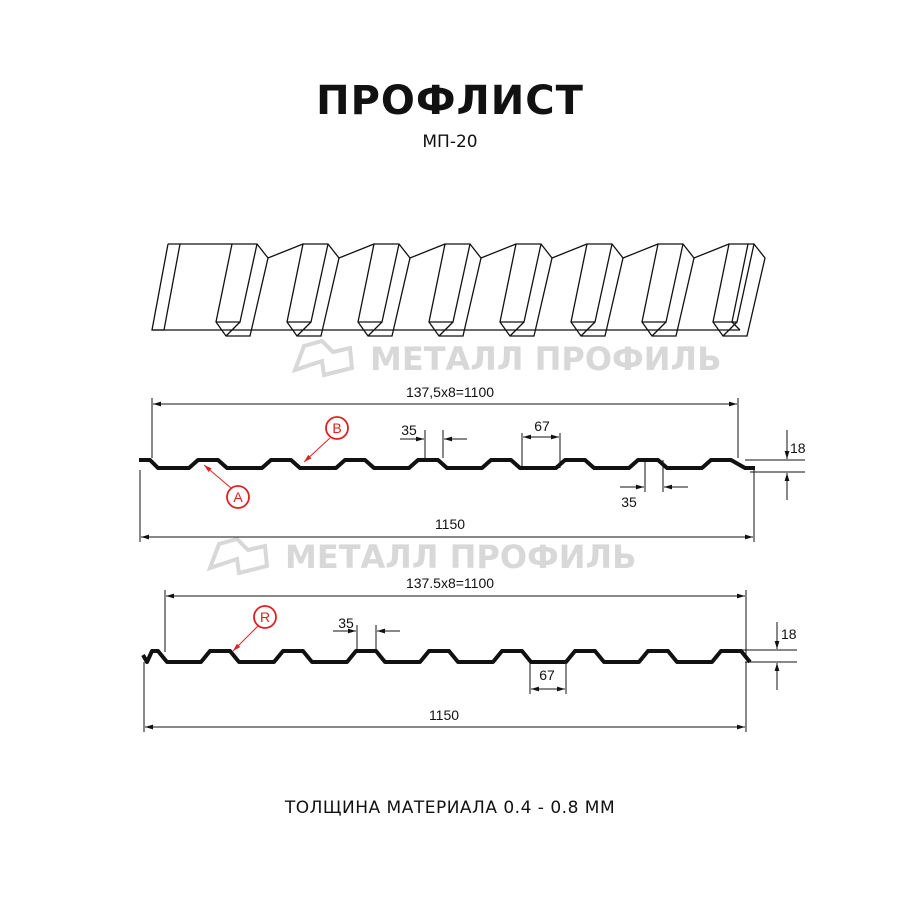  What do you see at coordinates (317, 450) in the screenshot?
I see `marker-b-leader` at bounding box center [317, 450].